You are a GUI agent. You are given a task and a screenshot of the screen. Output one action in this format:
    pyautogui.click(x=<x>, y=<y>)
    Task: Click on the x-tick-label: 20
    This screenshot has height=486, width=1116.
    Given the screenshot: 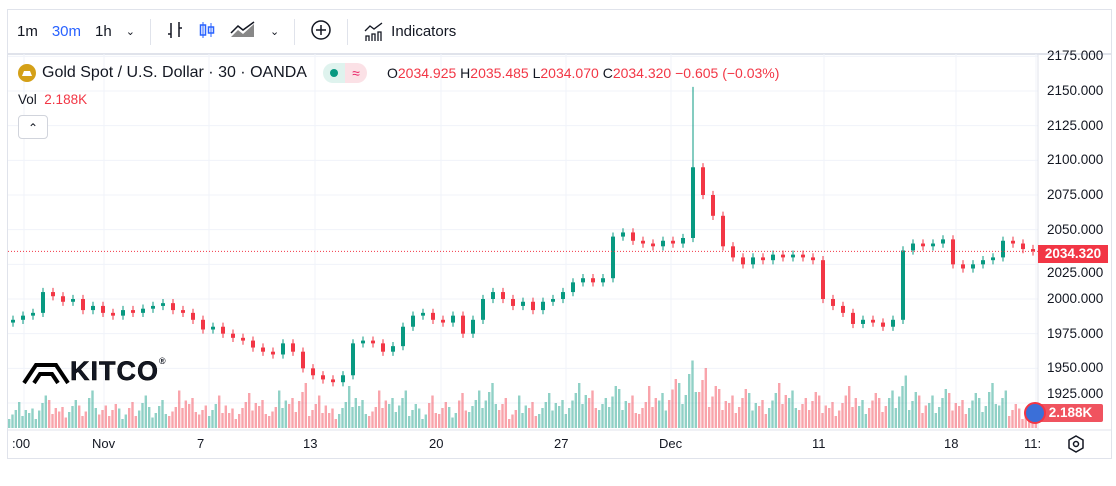 What is the action you would take?
    pyautogui.click(x=436, y=443)
    